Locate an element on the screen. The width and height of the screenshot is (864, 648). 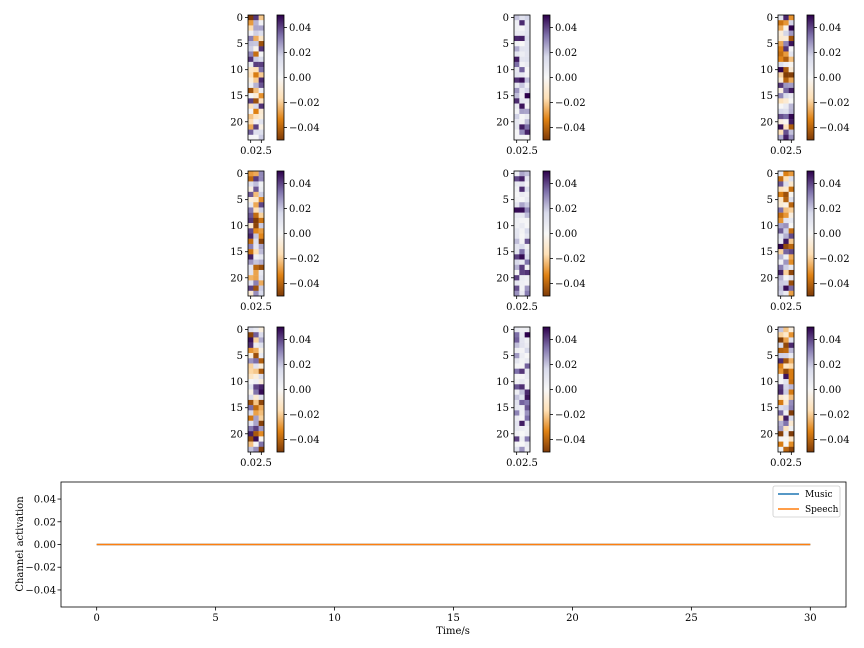
y-tick-label: −0.02 is located at coordinates (40, 568).